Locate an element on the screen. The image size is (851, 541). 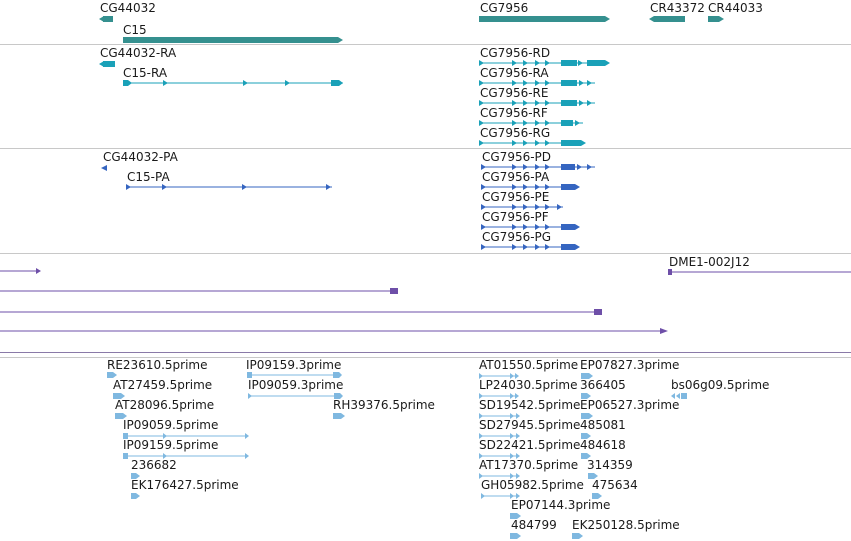
est-label: EK176427.5prime is located at coordinates (185, 485).